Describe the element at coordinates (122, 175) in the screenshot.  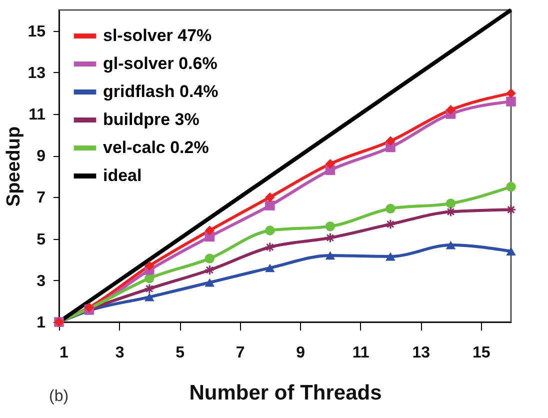
I see `legend-label: ideal` at that location.